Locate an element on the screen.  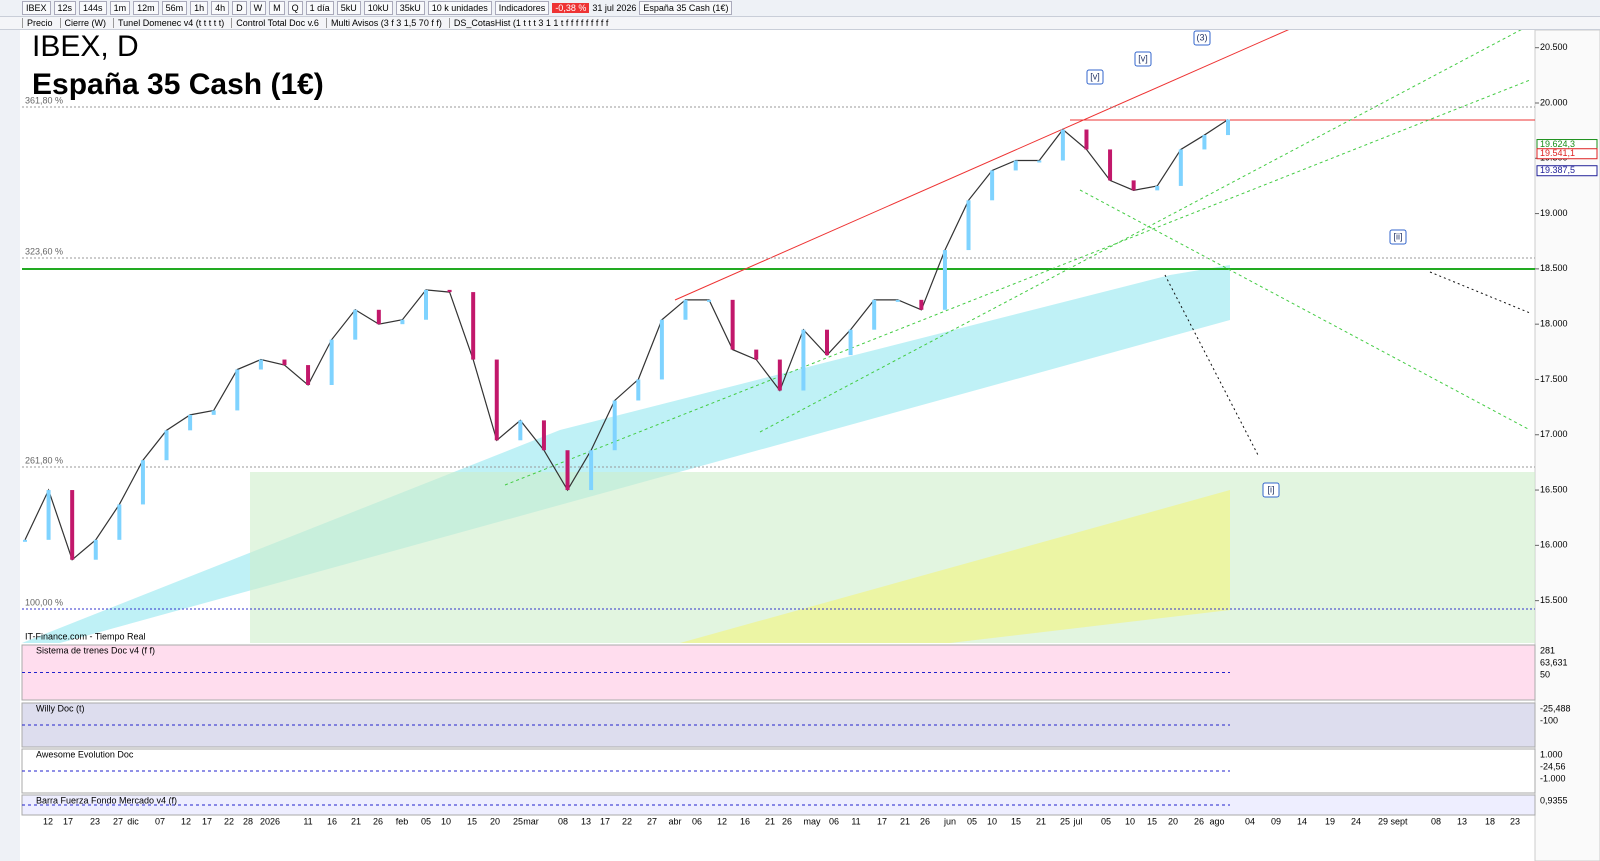
x-tick-label: 16 is located at coordinates (745, 821).